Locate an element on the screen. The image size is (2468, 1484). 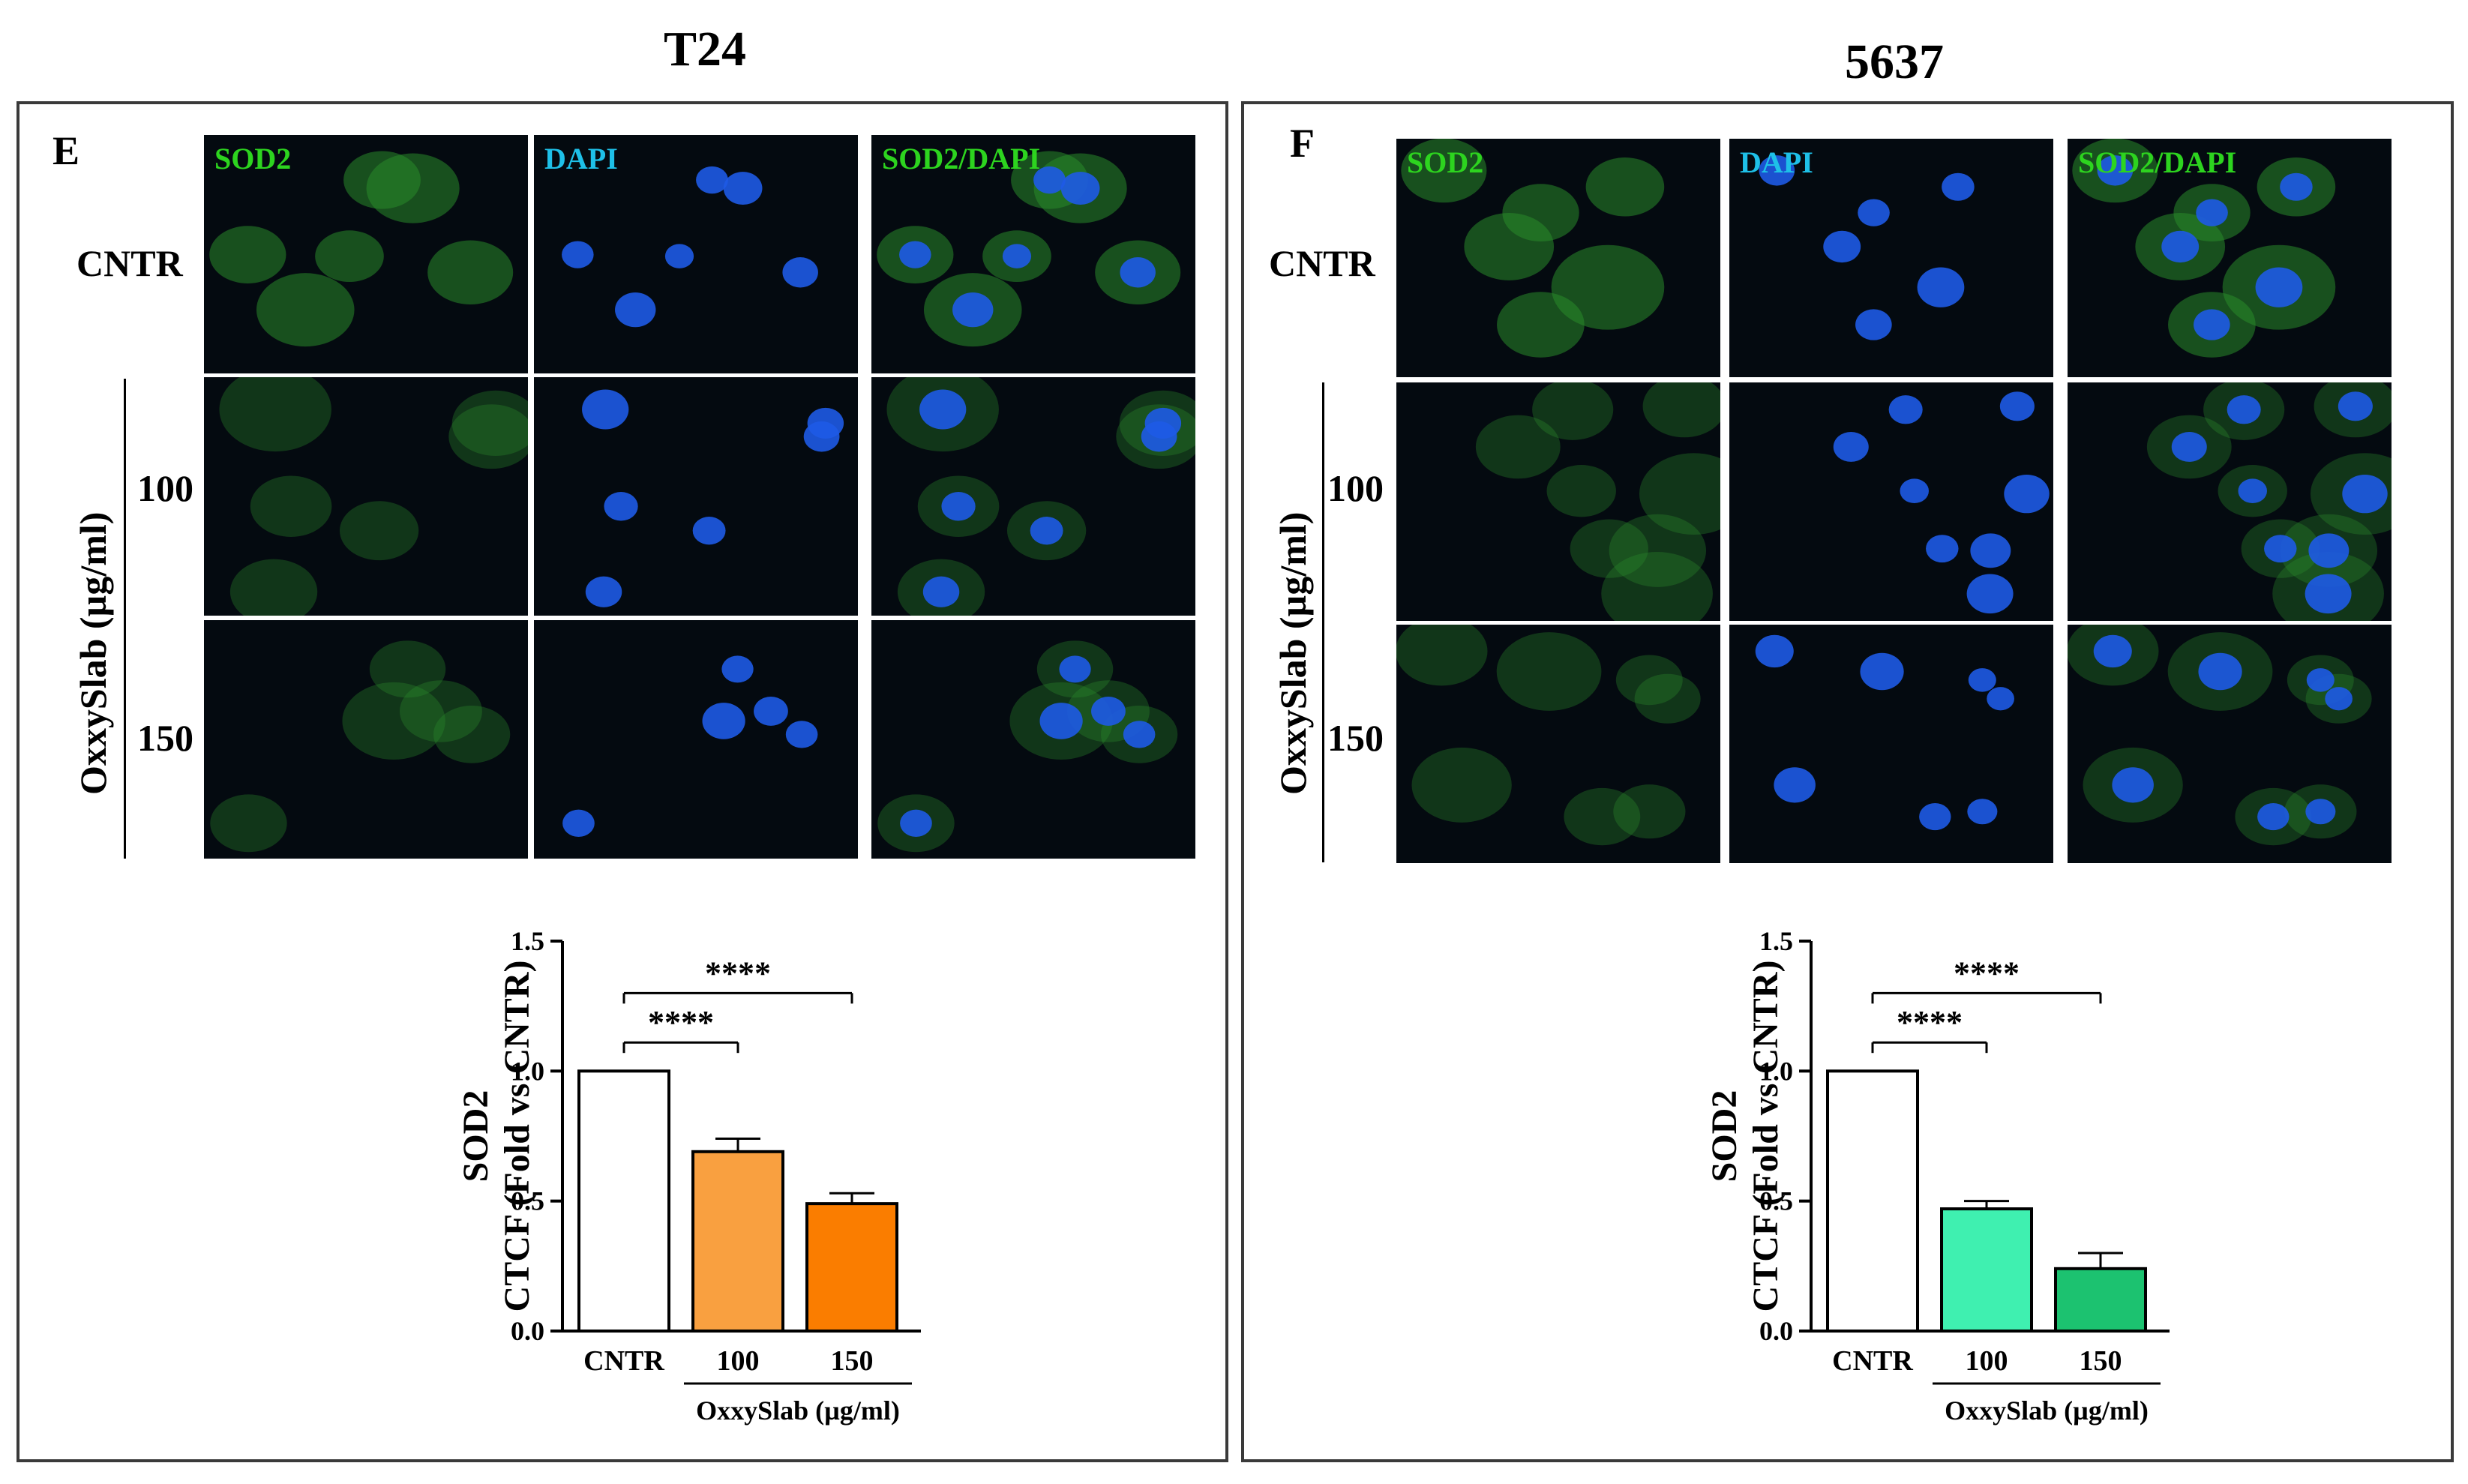
x-axis-label-e: OxxySlab (µg/ml) is located at coordinates (798, 1411).